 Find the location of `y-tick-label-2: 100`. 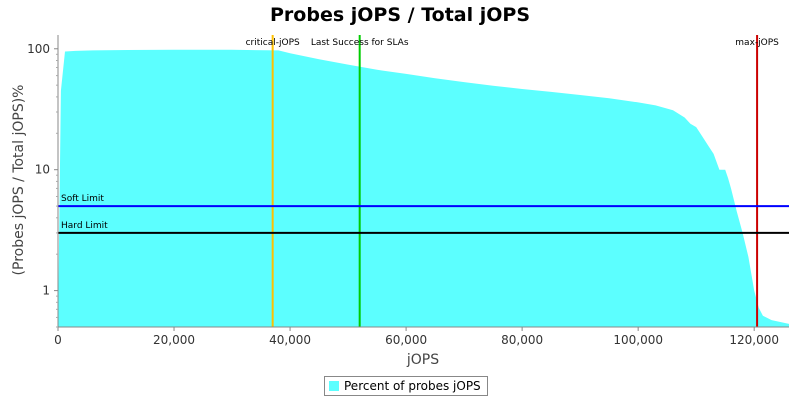

y-tick-label-2: 100 is located at coordinates (38, 49).